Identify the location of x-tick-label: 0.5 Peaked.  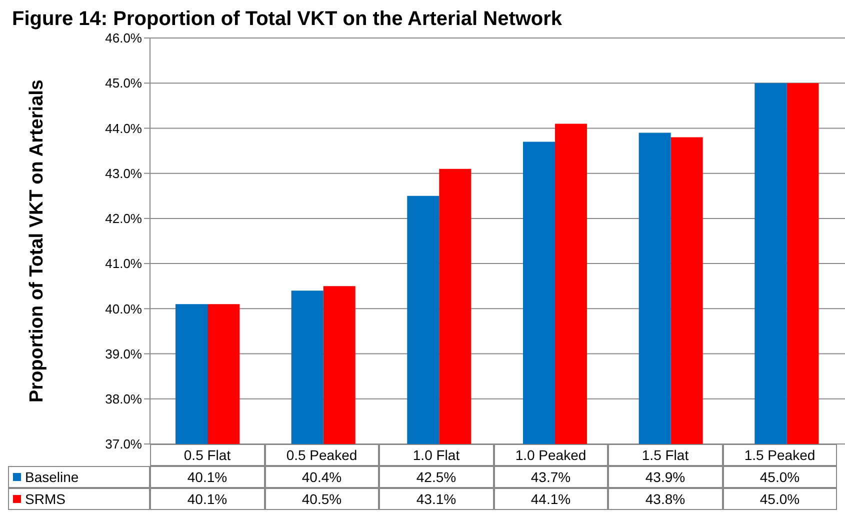
(321, 455).